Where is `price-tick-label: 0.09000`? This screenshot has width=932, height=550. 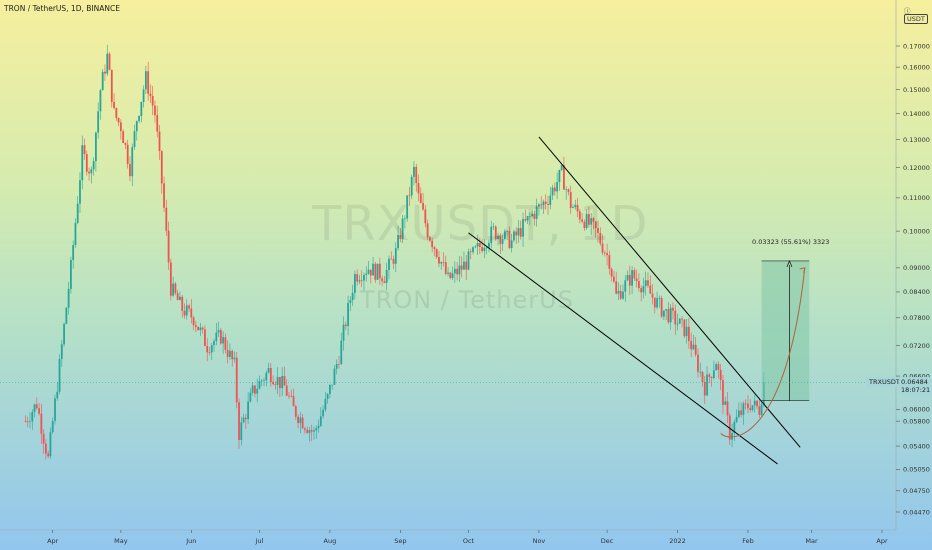 price-tick-label: 0.09000 is located at coordinates (916, 268).